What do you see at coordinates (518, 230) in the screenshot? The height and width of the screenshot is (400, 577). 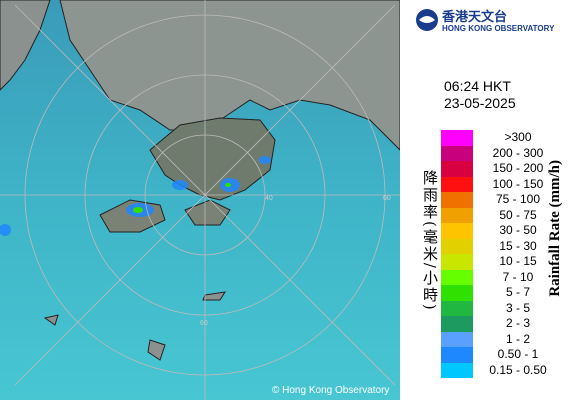 I see `legend-label: 30 - 50` at bounding box center [518, 230].